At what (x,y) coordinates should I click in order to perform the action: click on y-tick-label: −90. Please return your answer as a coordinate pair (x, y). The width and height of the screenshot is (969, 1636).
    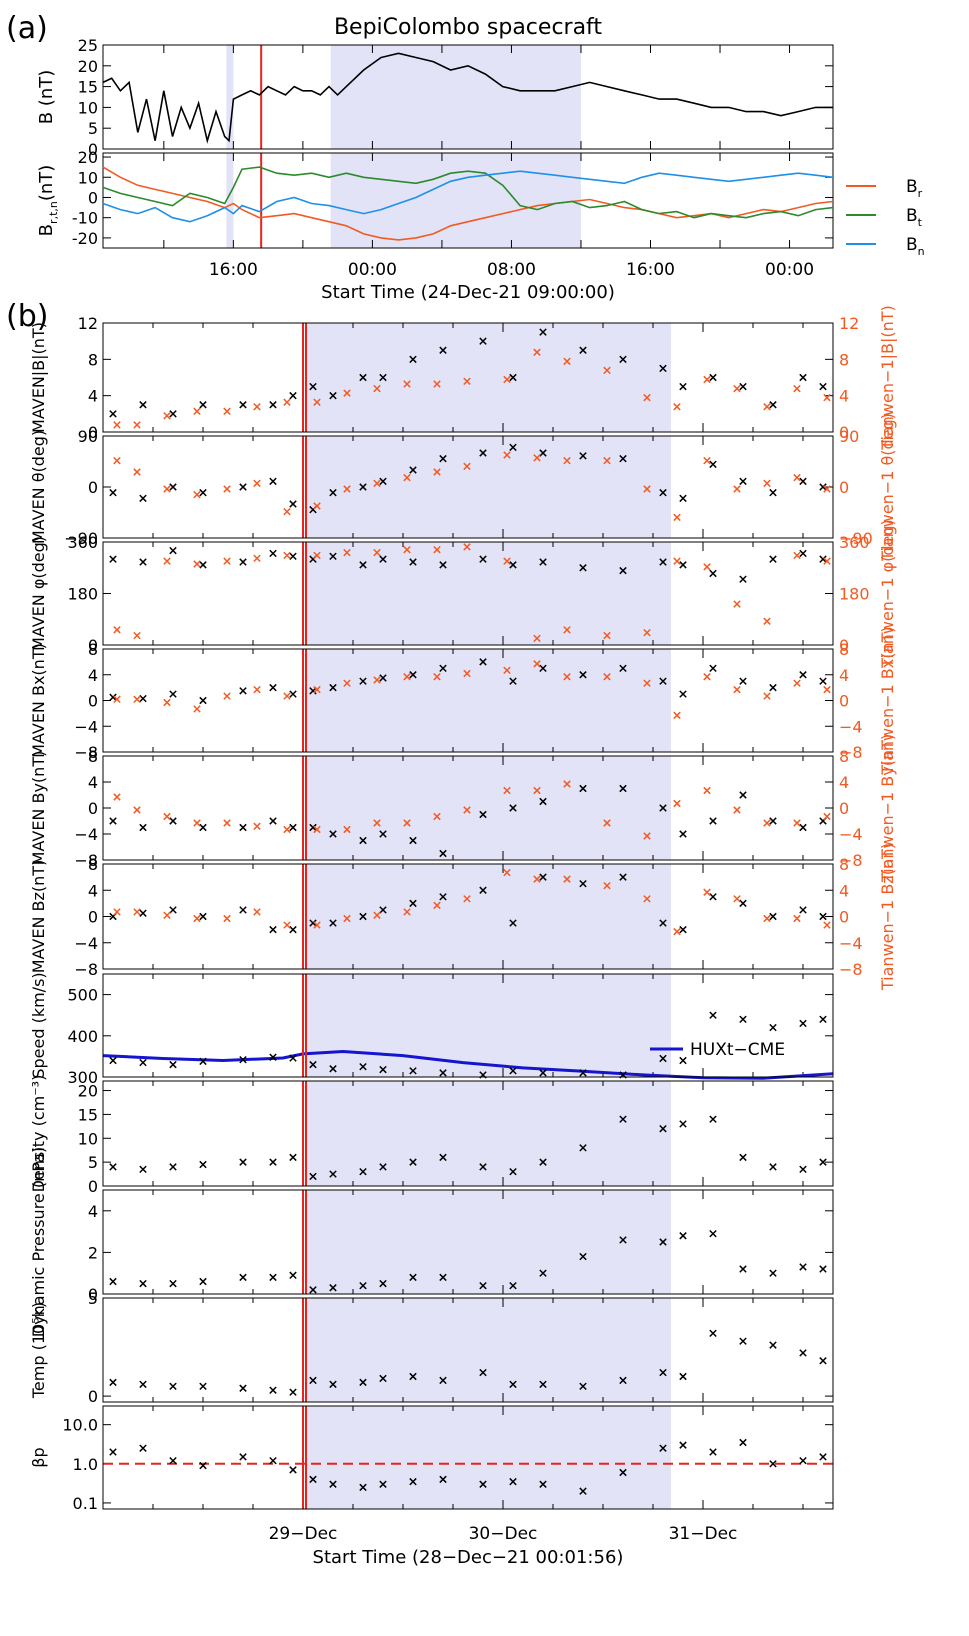
    Looking at the image, I should click on (81, 538).